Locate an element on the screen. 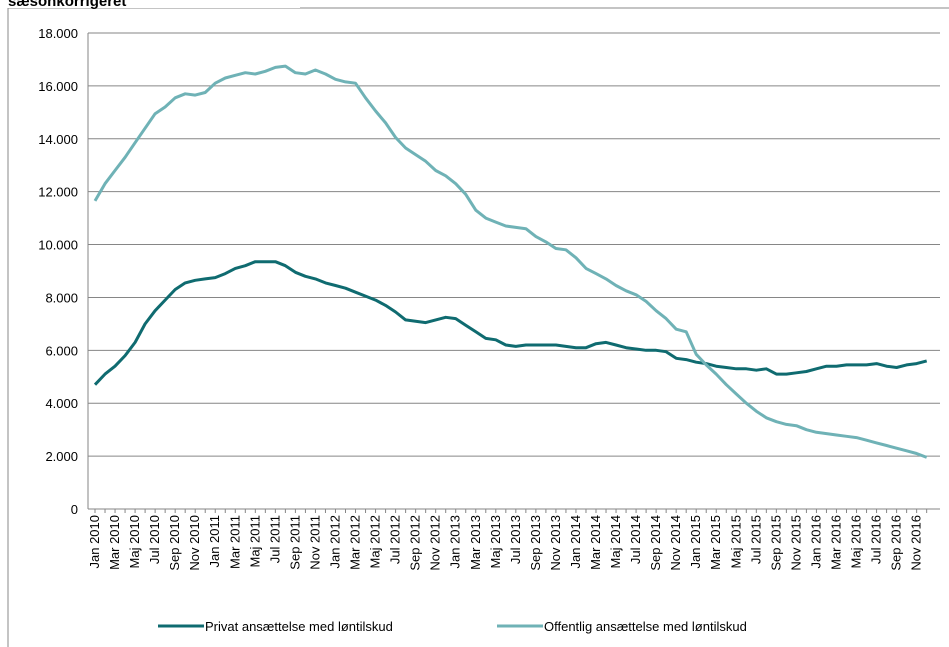  x-tick-label: Mar 2011 is located at coordinates (234, 542).